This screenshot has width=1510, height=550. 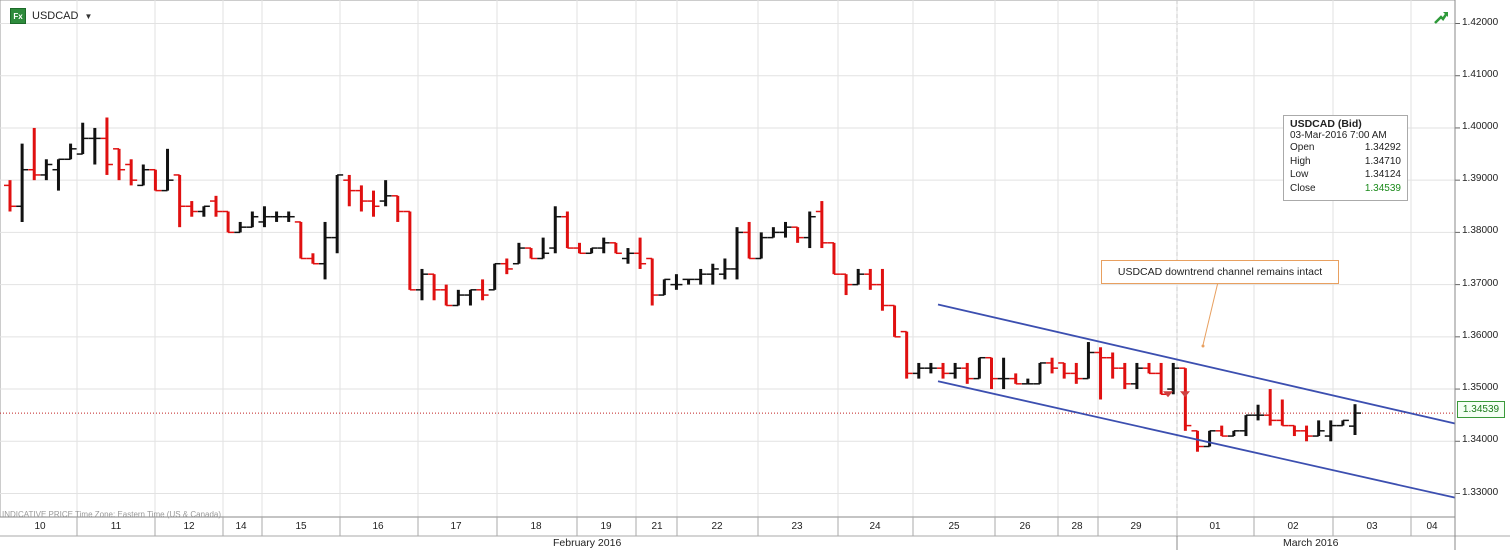 What do you see at coordinates (456, 526) in the screenshot?
I see `x-tick-label: 17` at bounding box center [456, 526].